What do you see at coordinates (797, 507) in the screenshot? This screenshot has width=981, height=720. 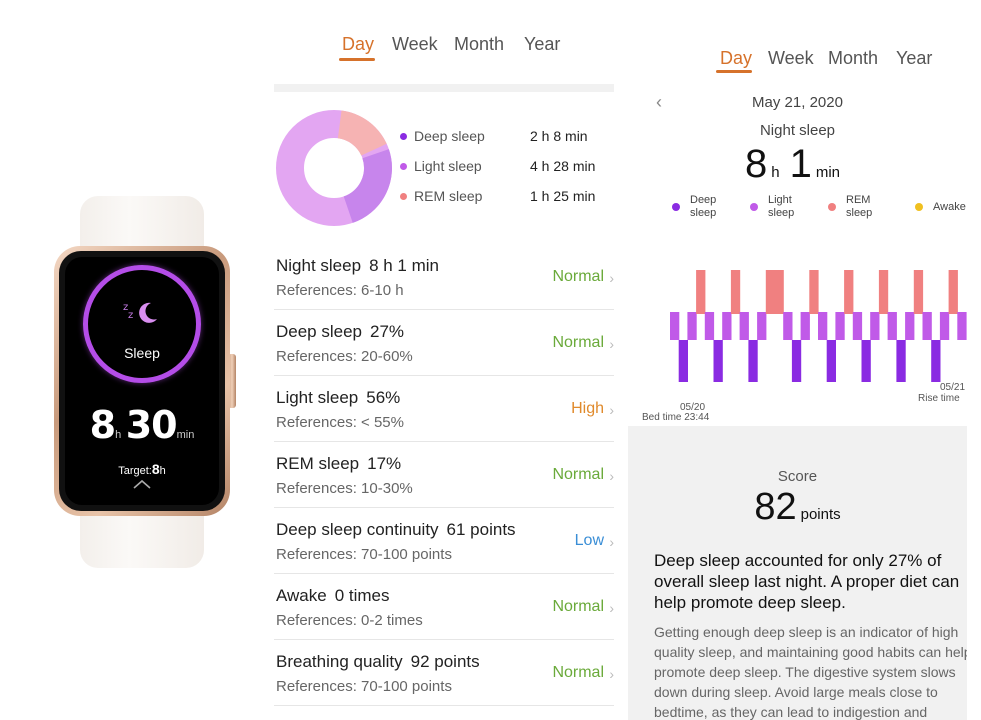 I see `score-value-row: 82 points` at bounding box center [797, 507].